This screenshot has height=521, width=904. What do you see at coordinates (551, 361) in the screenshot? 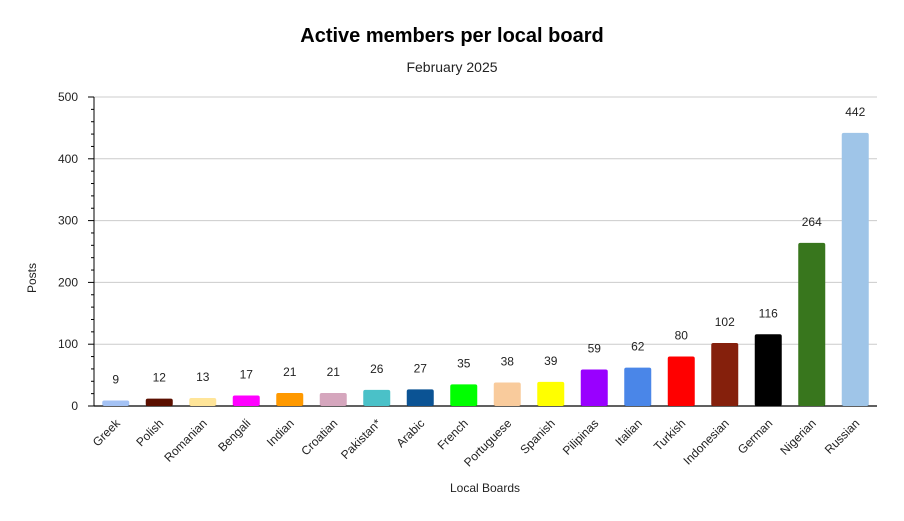
I see `data-label: 39` at bounding box center [551, 361].